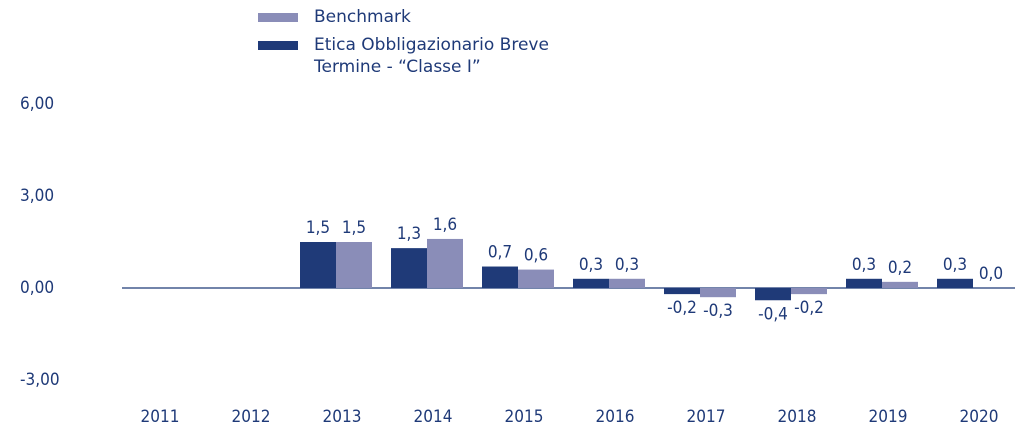  I want to click on x-tick-label: 2016, so click(615, 417).